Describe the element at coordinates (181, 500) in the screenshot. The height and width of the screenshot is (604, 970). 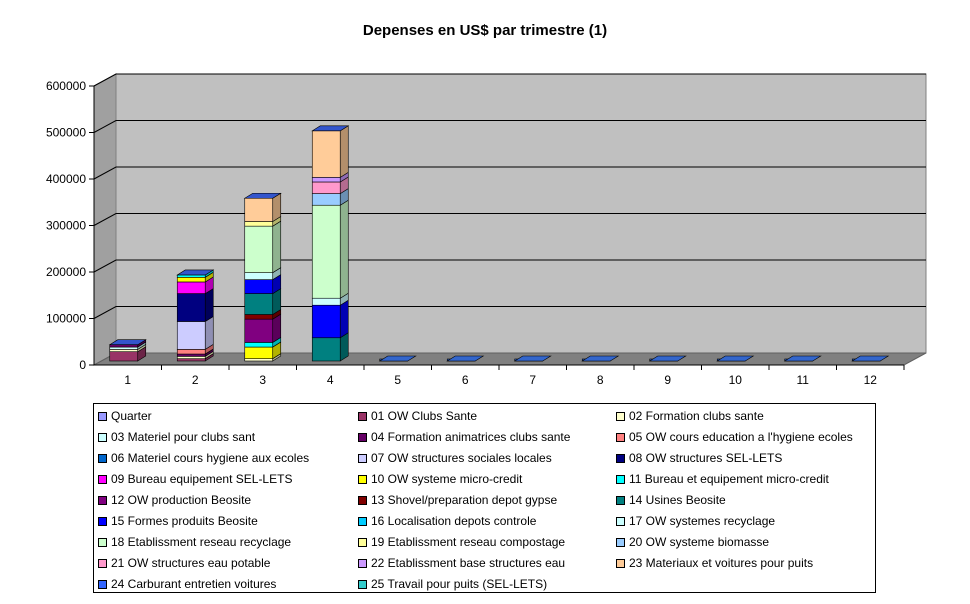
I see `legend-label: 12 OW production Beosite` at that location.